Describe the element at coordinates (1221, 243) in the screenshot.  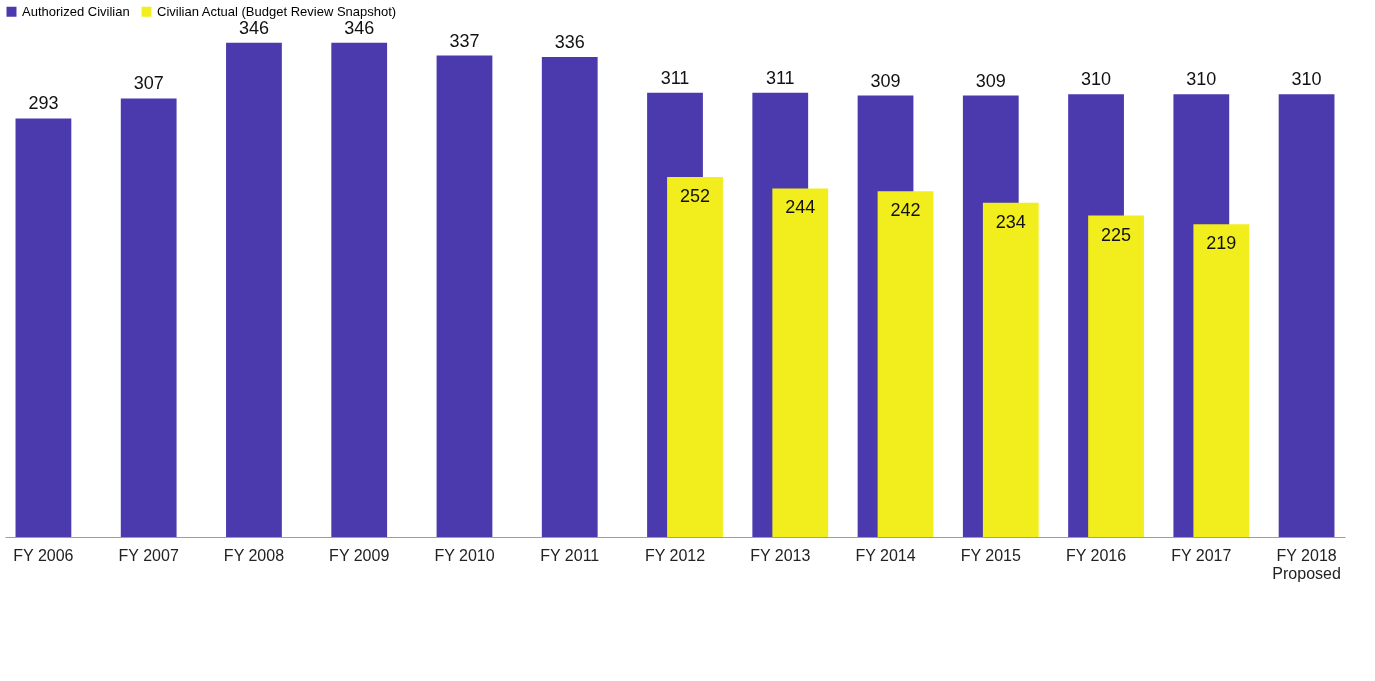
I see `data-label: 219` at that location.